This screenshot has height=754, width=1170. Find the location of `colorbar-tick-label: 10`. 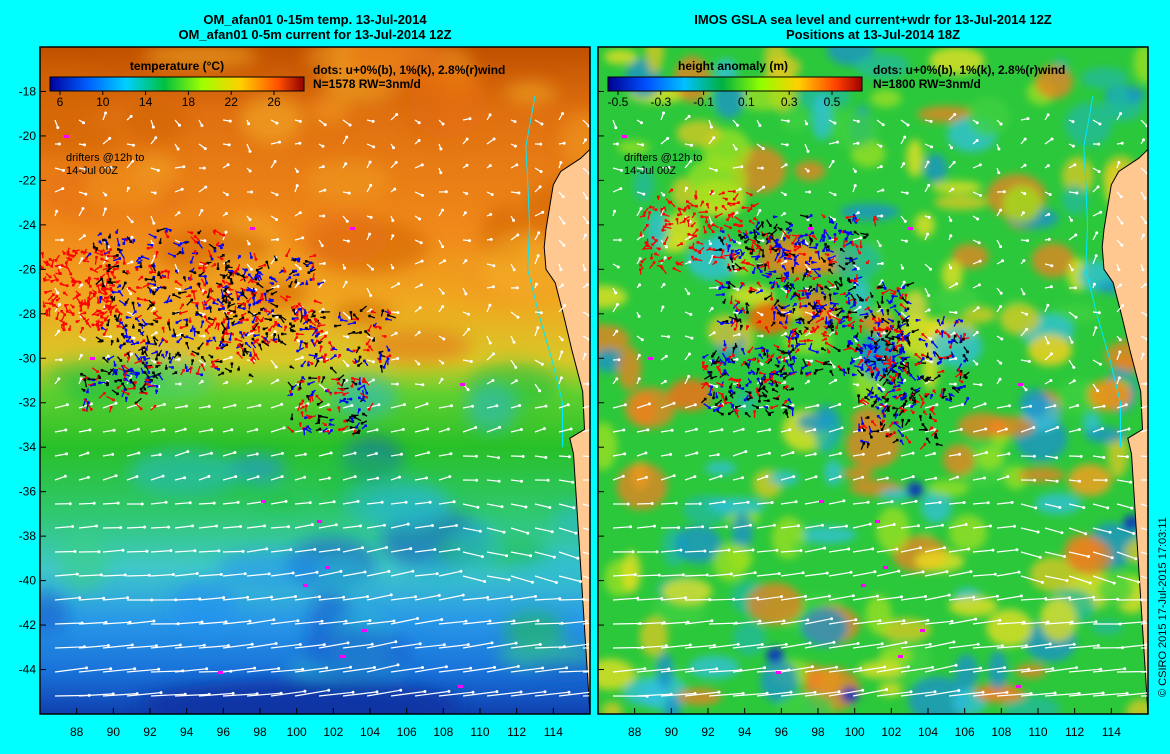

colorbar-tick-label: 10 is located at coordinates (103, 102).